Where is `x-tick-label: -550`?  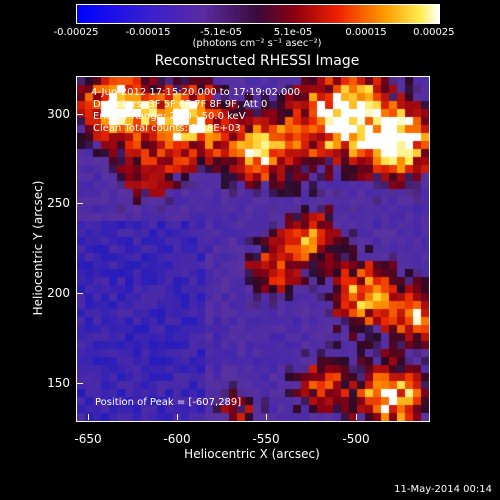 x-tick-label: -550 is located at coordinates (266, 439).